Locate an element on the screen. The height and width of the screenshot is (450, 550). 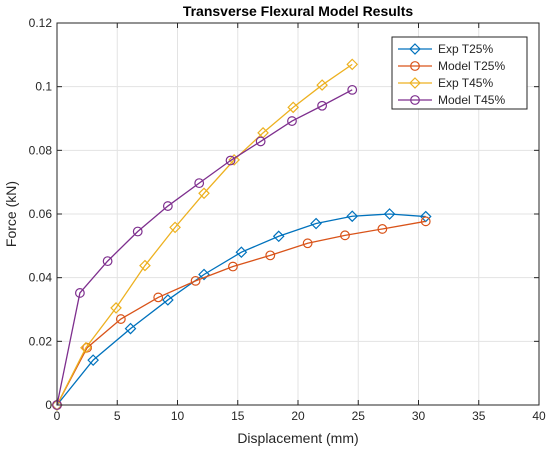
y-tick-label: 0.12 is located at coordinates (41, 23).